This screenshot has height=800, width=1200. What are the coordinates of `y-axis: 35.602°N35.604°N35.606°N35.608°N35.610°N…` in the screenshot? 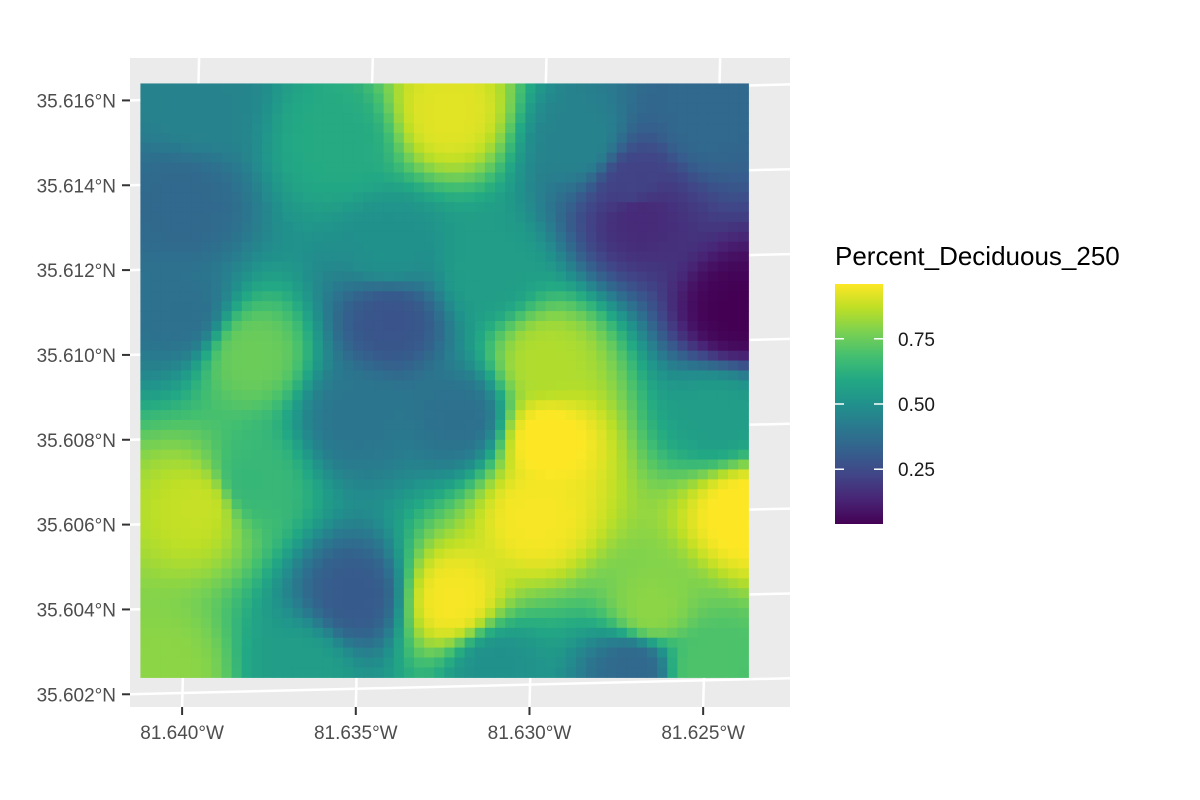 It's located at (83, 398).